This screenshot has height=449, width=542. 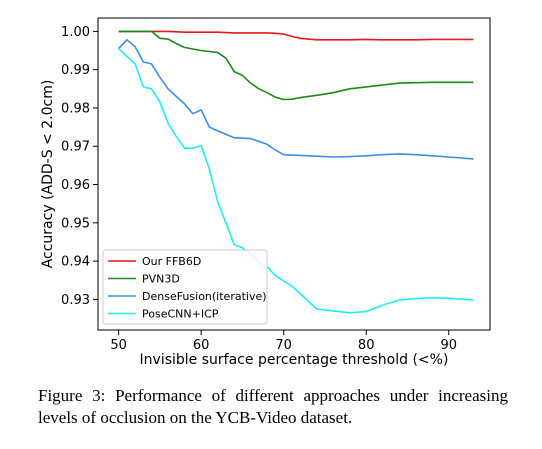 What do you see at coordinates (180, 314) in the screenshot?
I see `legend-label: PoseCNN+ICP` at bounding box center [180, 314].